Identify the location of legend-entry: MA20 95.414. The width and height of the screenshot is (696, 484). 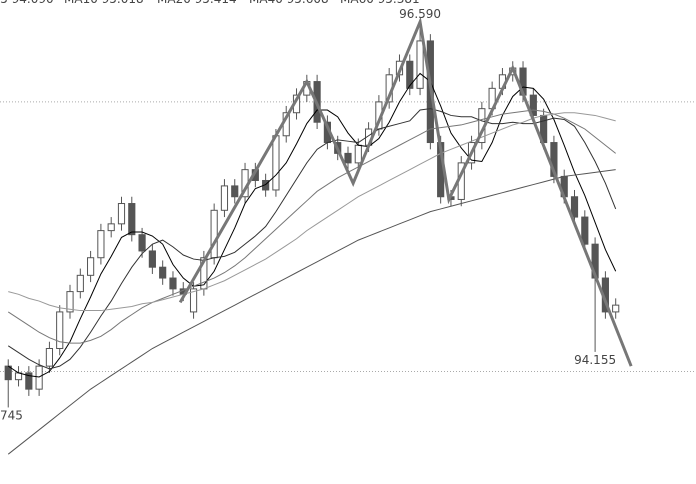
(197, 3).